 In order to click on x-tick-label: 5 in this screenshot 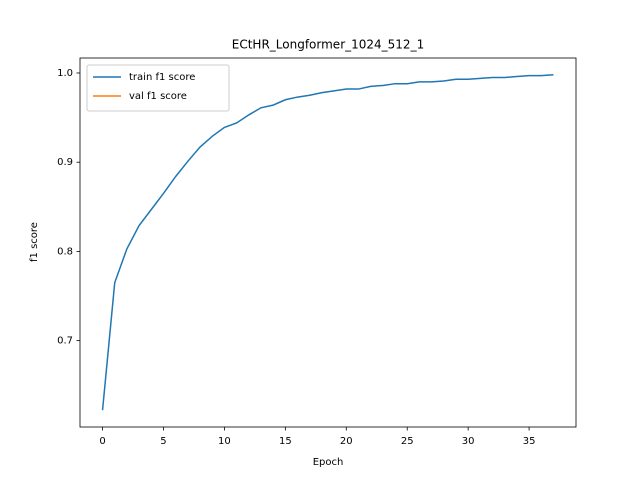, I will do `click(163, 441)`.